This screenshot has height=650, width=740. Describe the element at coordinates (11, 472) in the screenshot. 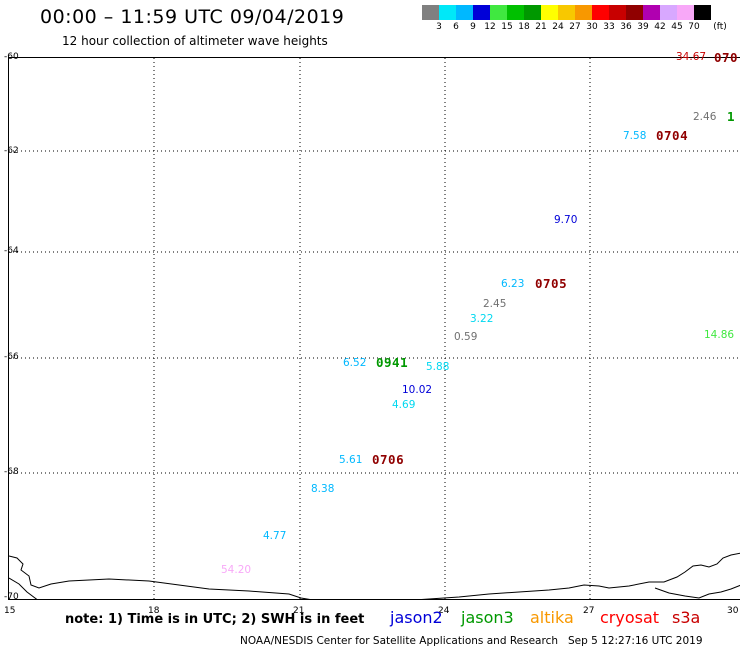

I see `lat-label: -68` at that location.